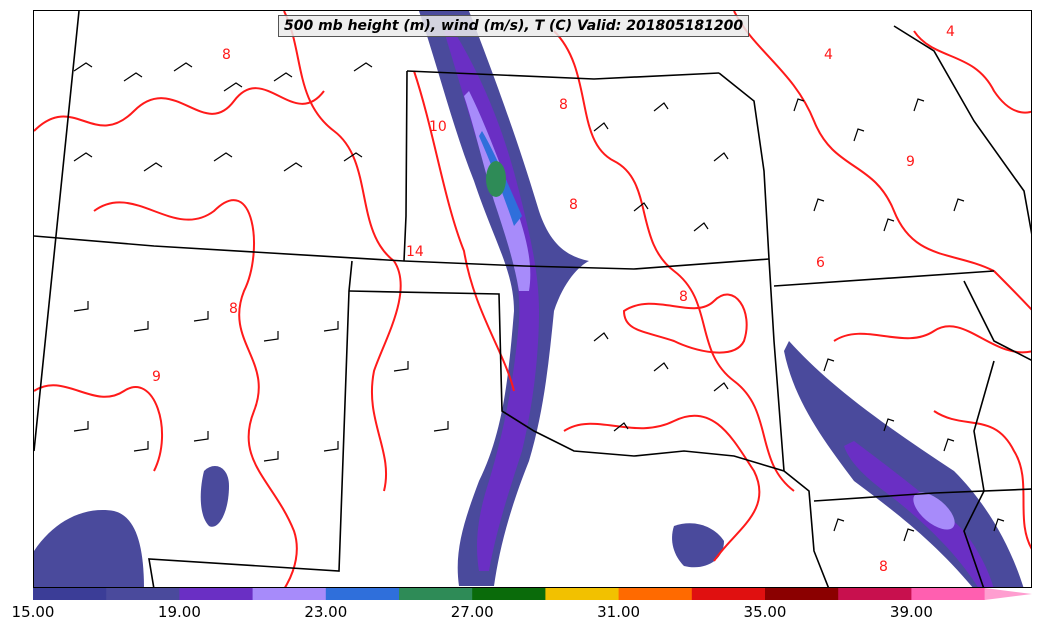 The height and width of the screenshot is (633, 1041). I want to click on colorbar, so click(532, 594).